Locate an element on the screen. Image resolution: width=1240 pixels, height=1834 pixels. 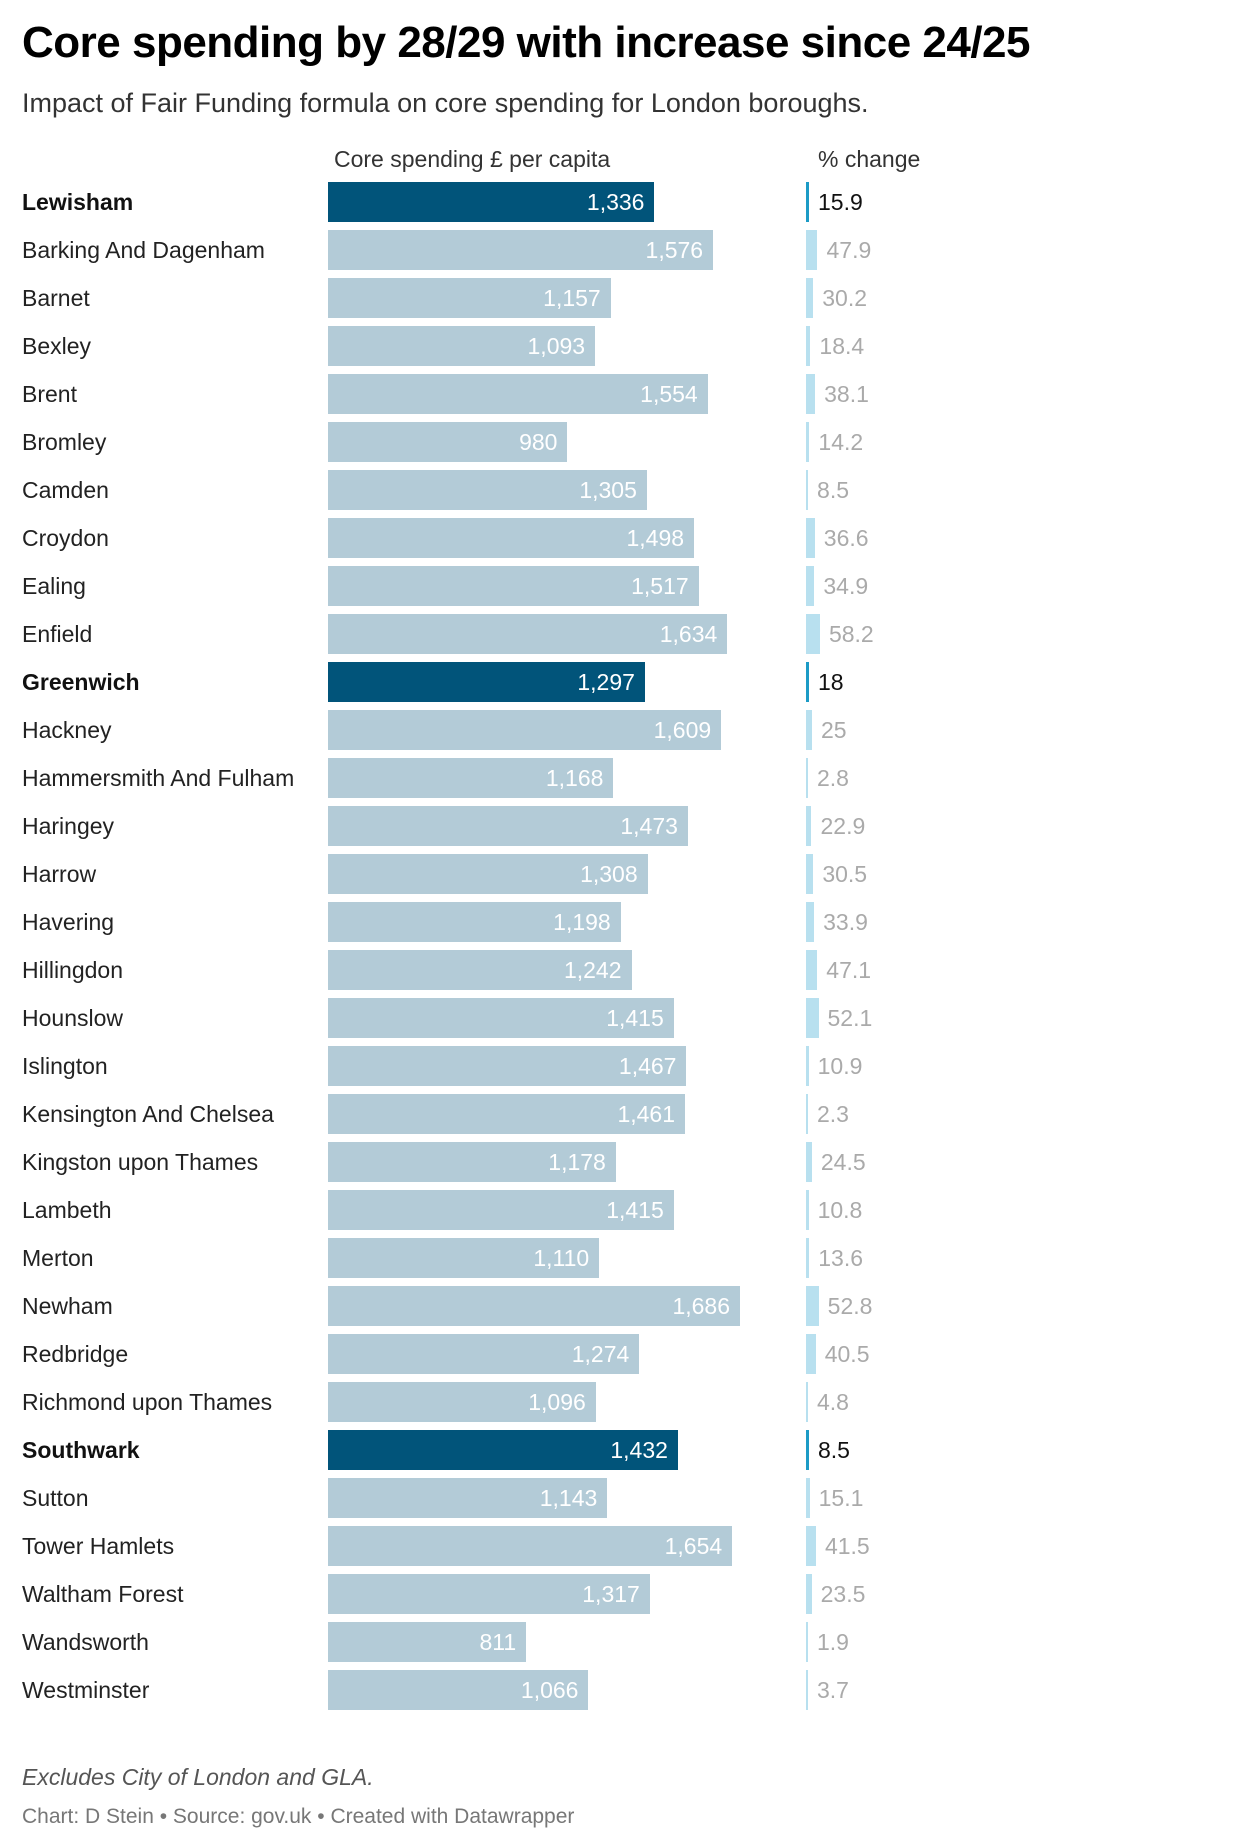
pct-change-value-label: 14.2 is located at coordinates (841, 442).